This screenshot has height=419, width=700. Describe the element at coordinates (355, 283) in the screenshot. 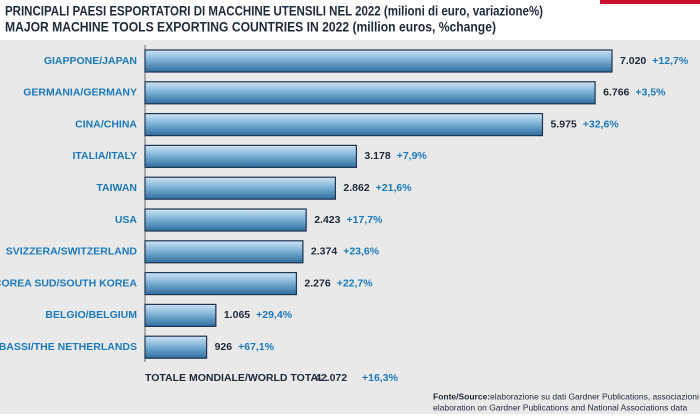

I see `change-label: +22,7%` at that location.